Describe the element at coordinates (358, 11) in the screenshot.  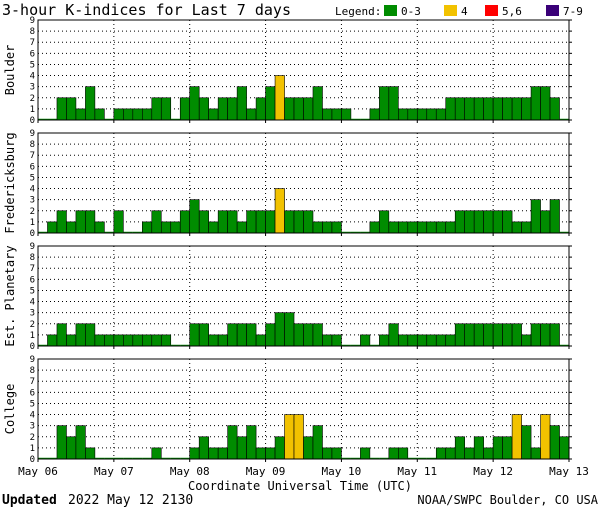
I see `legend-label: Legend:` at that location.